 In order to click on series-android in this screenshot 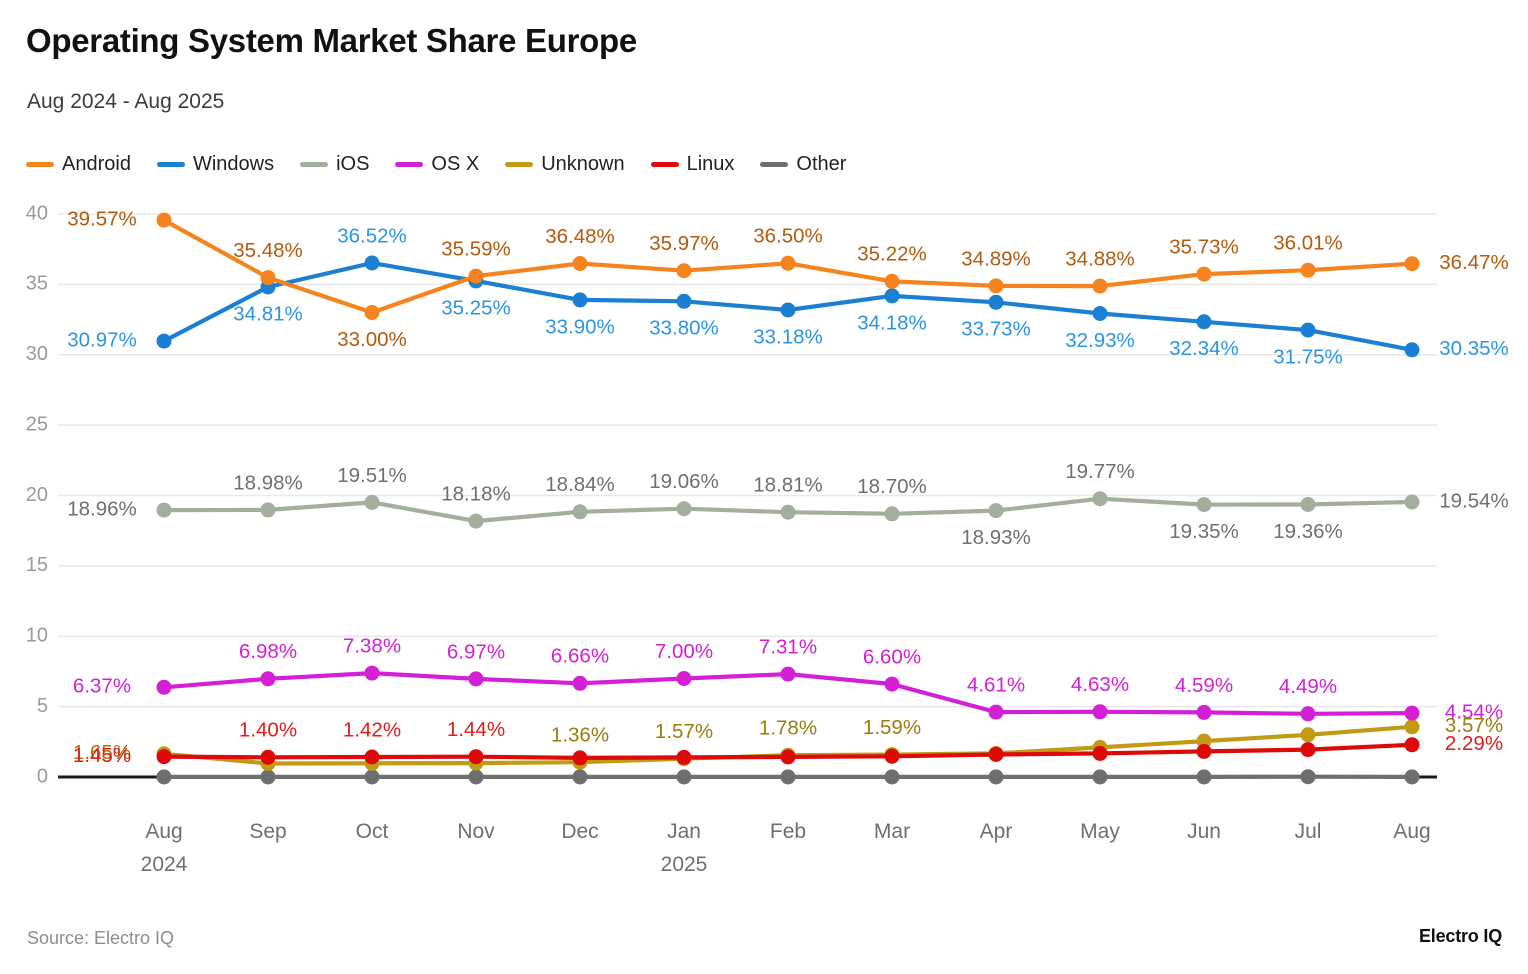, I will do `click(788, 266)`.